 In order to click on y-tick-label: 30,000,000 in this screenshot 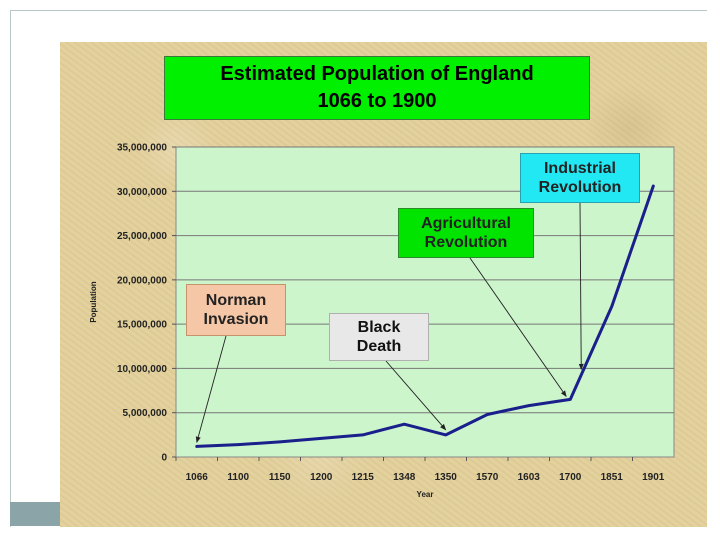, I will do `click(142, 192)`.